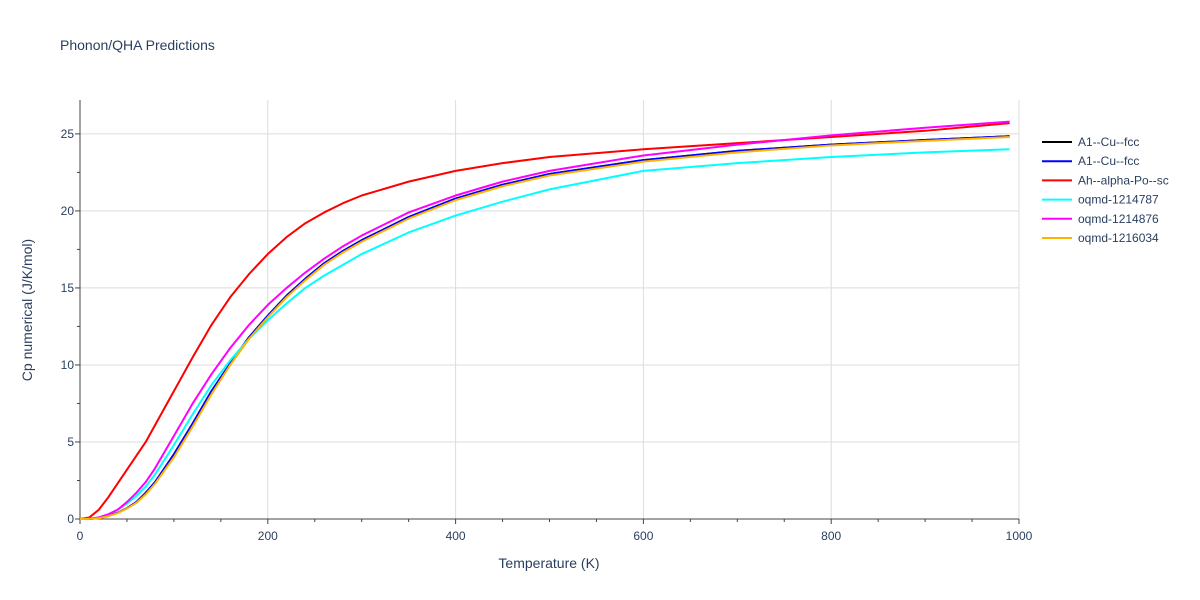  I want to click on legend-label: oqmd-1216034, so click(1118, 238).